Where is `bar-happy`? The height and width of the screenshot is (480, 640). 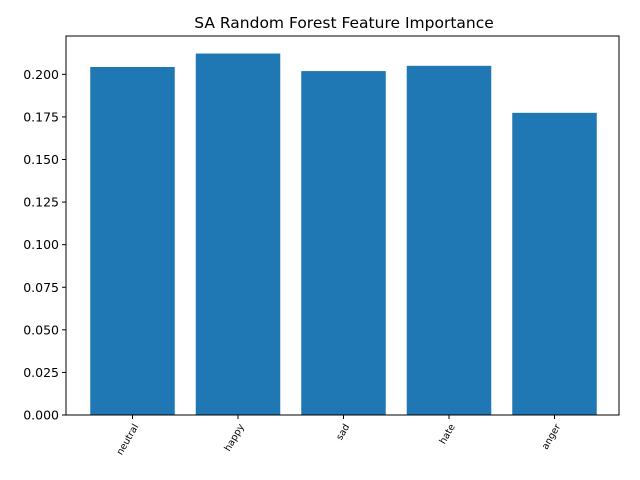 bar-happy is located at coordinates (238, 234).